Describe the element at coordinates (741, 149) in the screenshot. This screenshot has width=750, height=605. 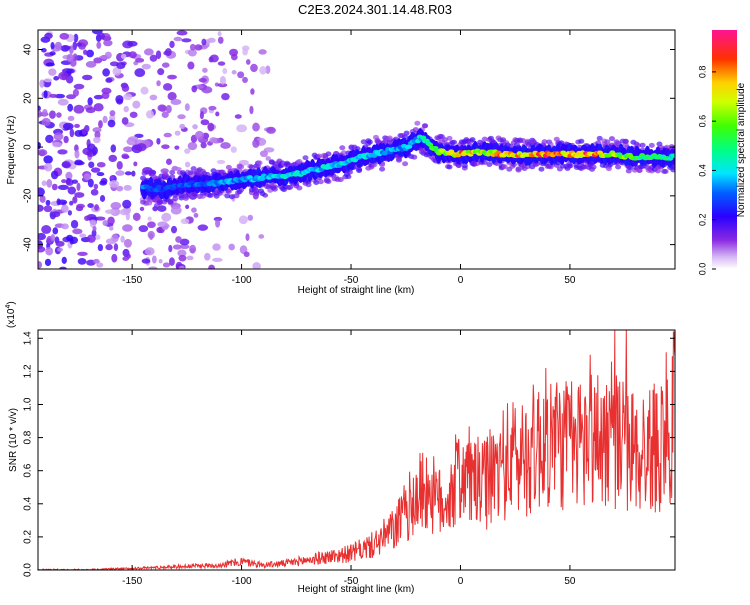
I see `colorbar-label: Normalized spectral amplitude` at that location.